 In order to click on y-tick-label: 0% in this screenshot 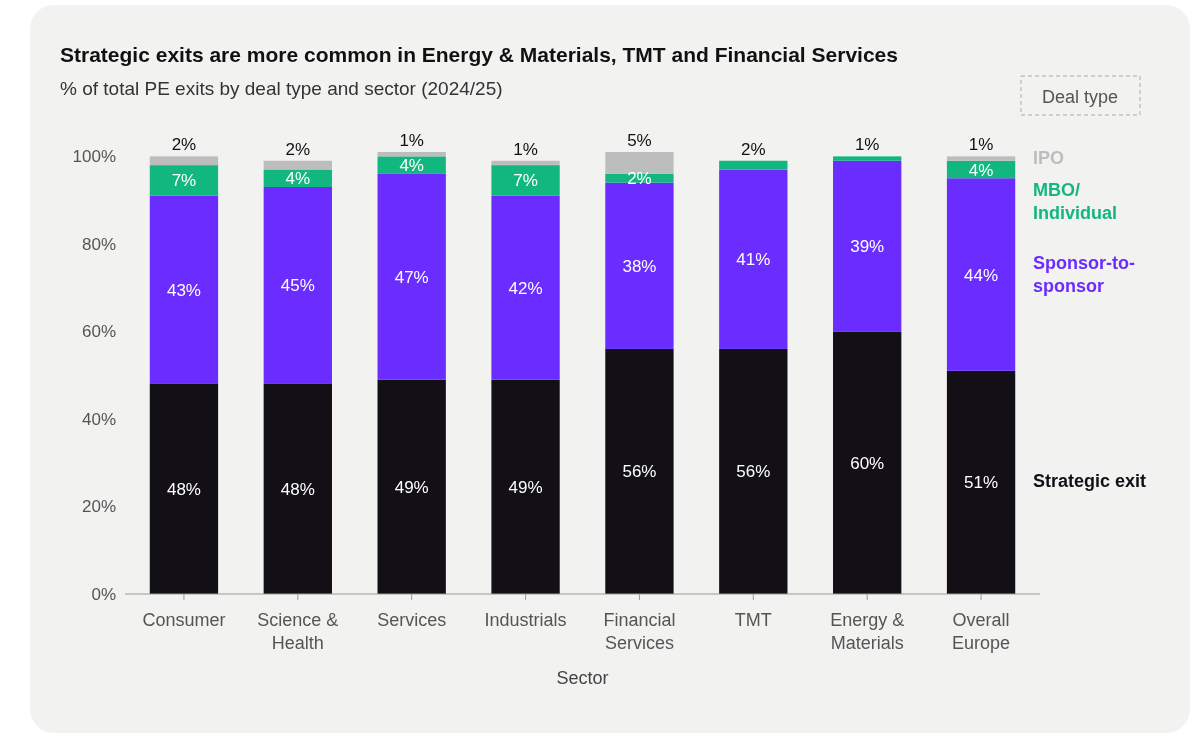, I will do `click(103, 594)`.